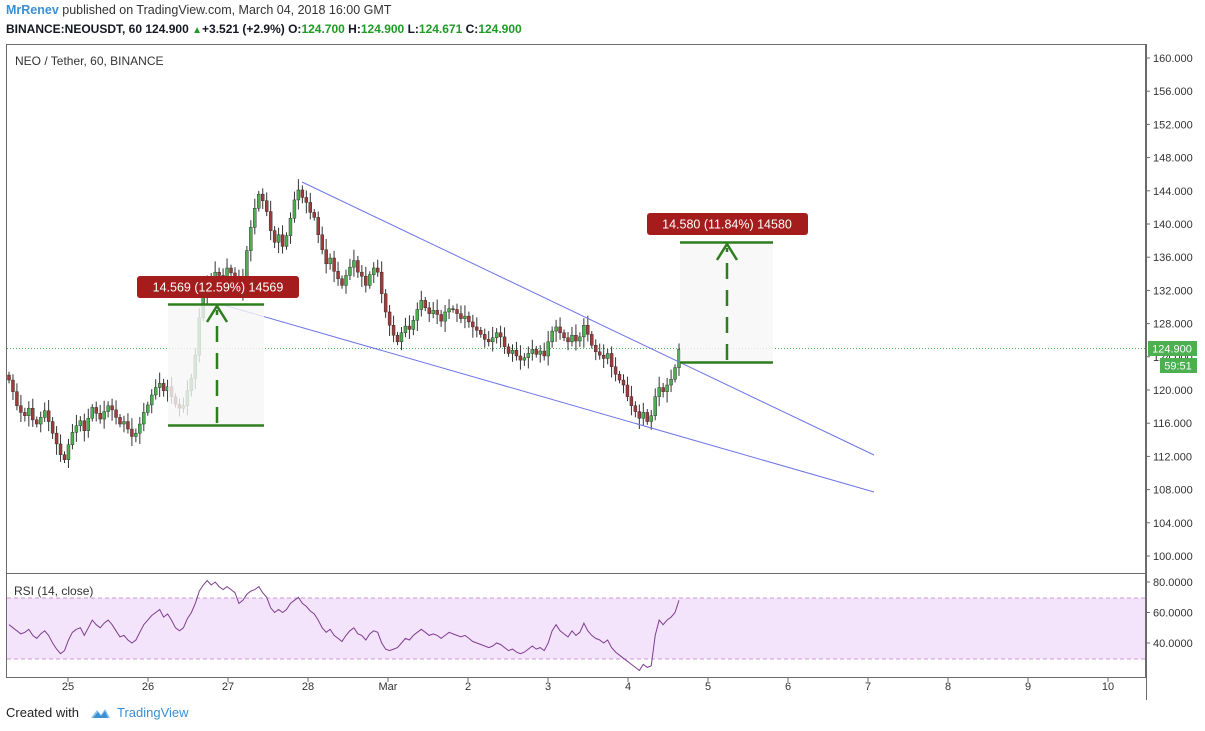 The width and height of the screenshot is (1205, 731). Describe the element at coordinates (308, 687) in the screenshot. I see `time-tick-label: 28` at that location.